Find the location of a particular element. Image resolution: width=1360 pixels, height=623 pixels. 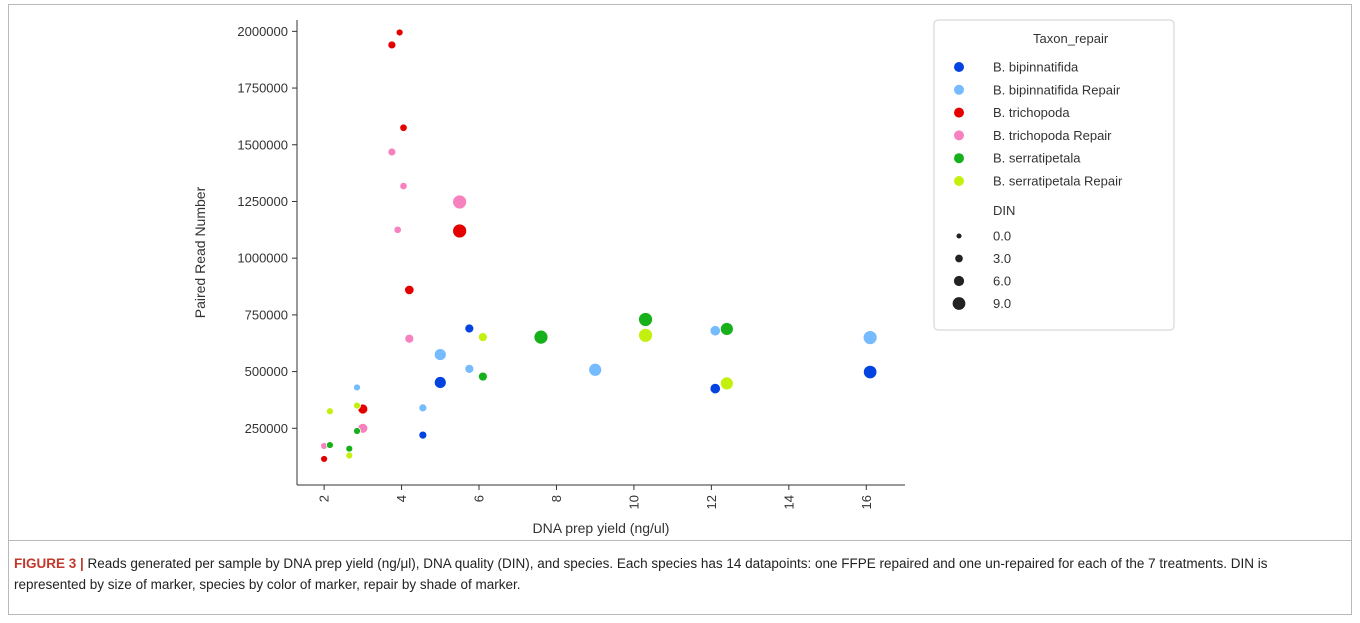

y-tick-label: 2000000 is located at coordinates (262, 31).